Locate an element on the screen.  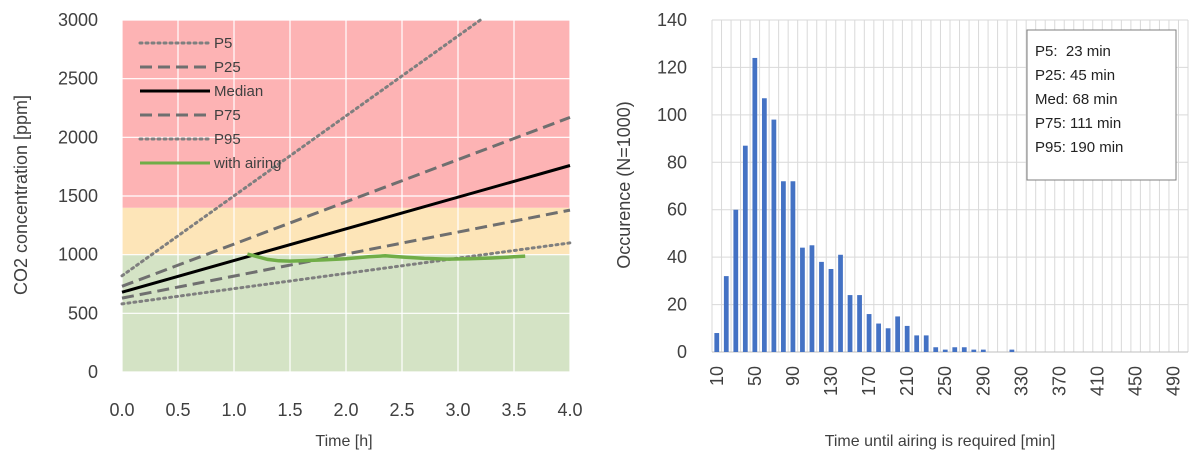
left-y-tick-label: 3000 is located at coordinates (78, 20).